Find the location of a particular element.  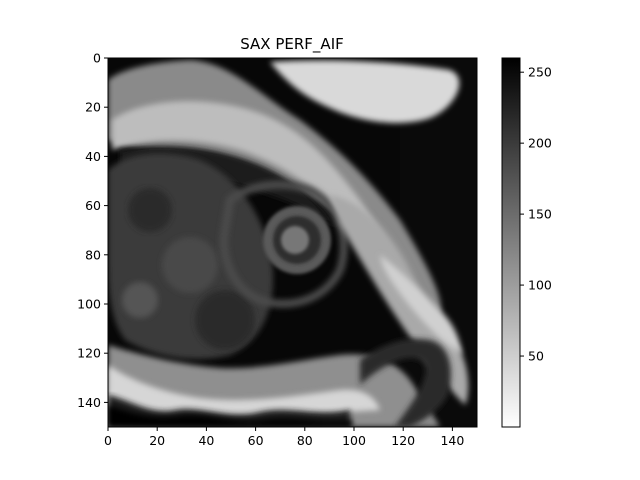

x-tick-label: 120 is located at coordinates (403, 440).